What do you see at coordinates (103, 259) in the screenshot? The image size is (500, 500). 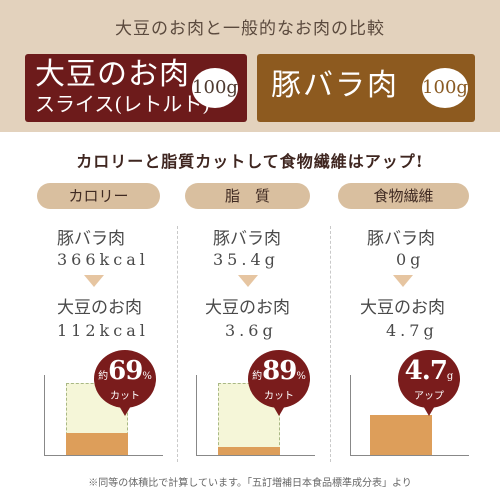 I see `calorie-before-value: 366kcal` at bounding box center [103, 259].